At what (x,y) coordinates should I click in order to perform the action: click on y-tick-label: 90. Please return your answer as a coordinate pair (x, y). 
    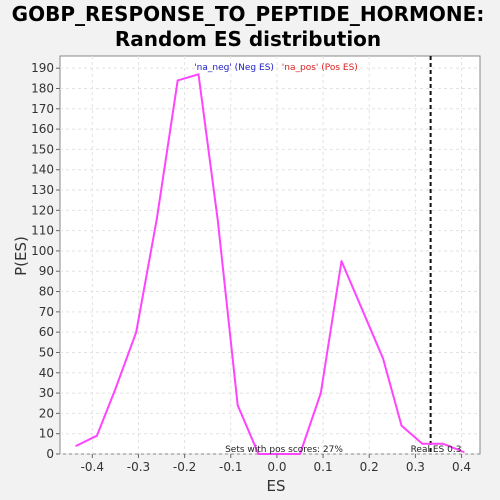
    Looking at the image, I should click on (46, 271).